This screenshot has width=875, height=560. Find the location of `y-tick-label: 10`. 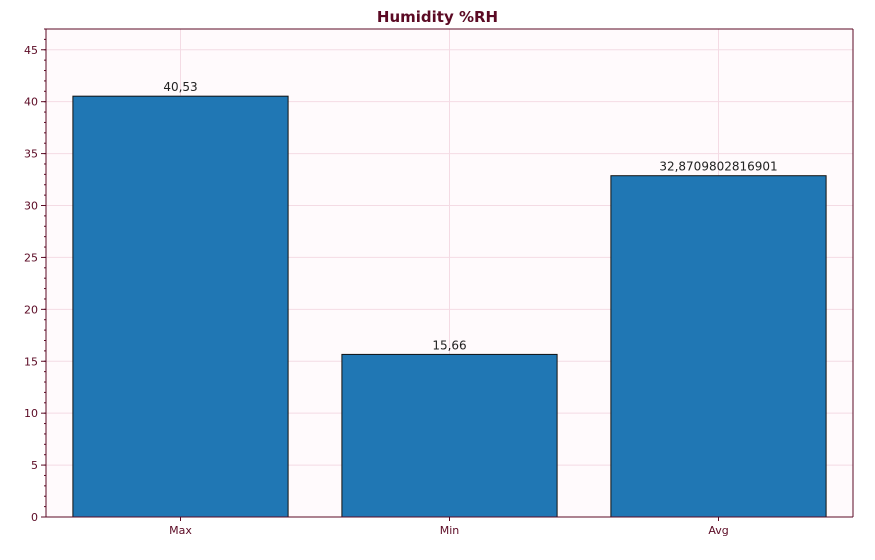

y-tick-label: 10 is located at coordinates (31, 413).